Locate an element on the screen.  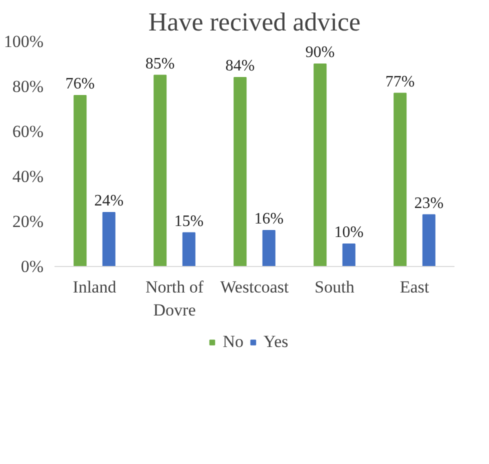
data-label: 77% is located at coordinates (400, 81).